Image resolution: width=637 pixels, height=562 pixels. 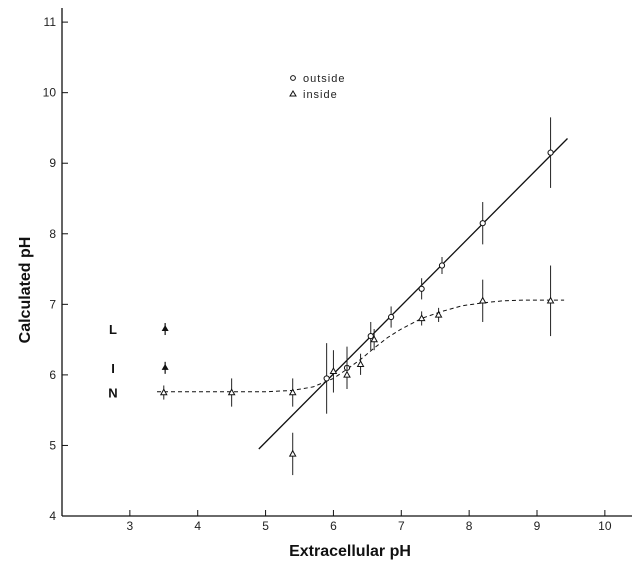 What do you see at coordinates (113, 329) in the screenshot?
I see `side-letter: L` at bounding box center [113, 329].